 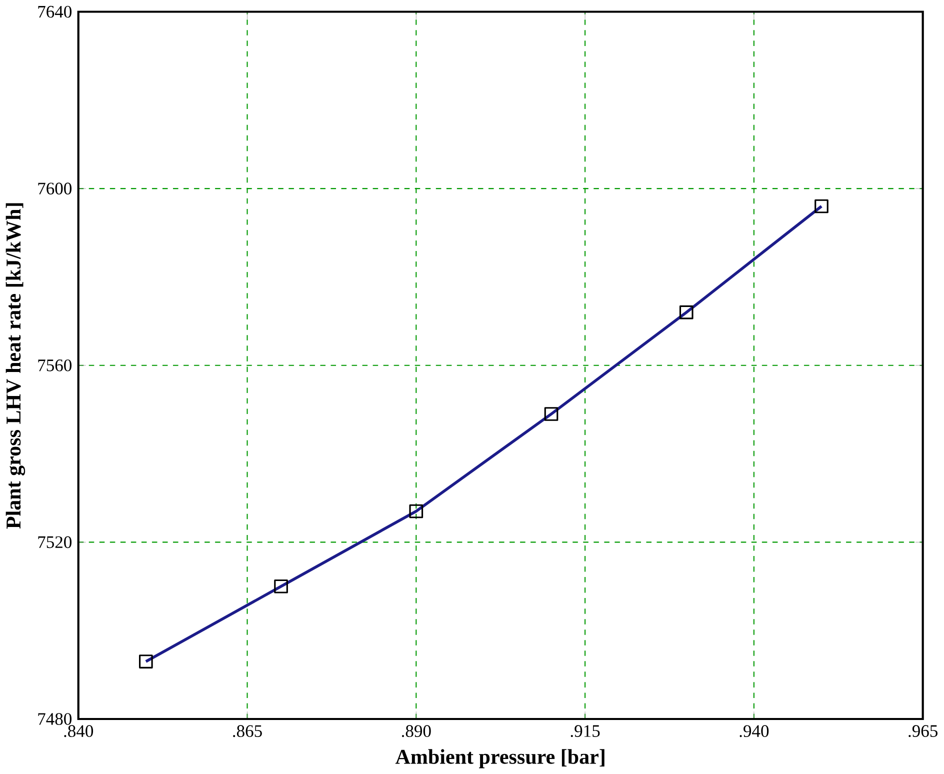 I want to click on x-tick-label: .915, so click(x=585, y=731).